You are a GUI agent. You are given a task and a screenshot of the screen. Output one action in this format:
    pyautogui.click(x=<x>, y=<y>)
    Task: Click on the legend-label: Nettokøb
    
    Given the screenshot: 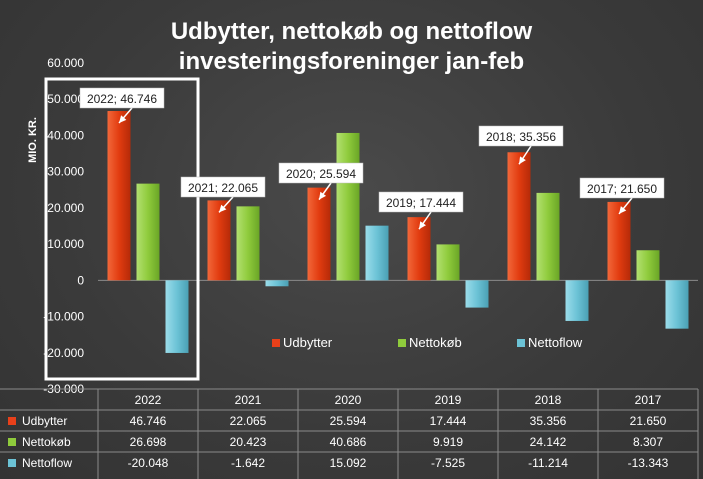 What is the action you would take?
    pyautogui.click(x=435, y=342)
    